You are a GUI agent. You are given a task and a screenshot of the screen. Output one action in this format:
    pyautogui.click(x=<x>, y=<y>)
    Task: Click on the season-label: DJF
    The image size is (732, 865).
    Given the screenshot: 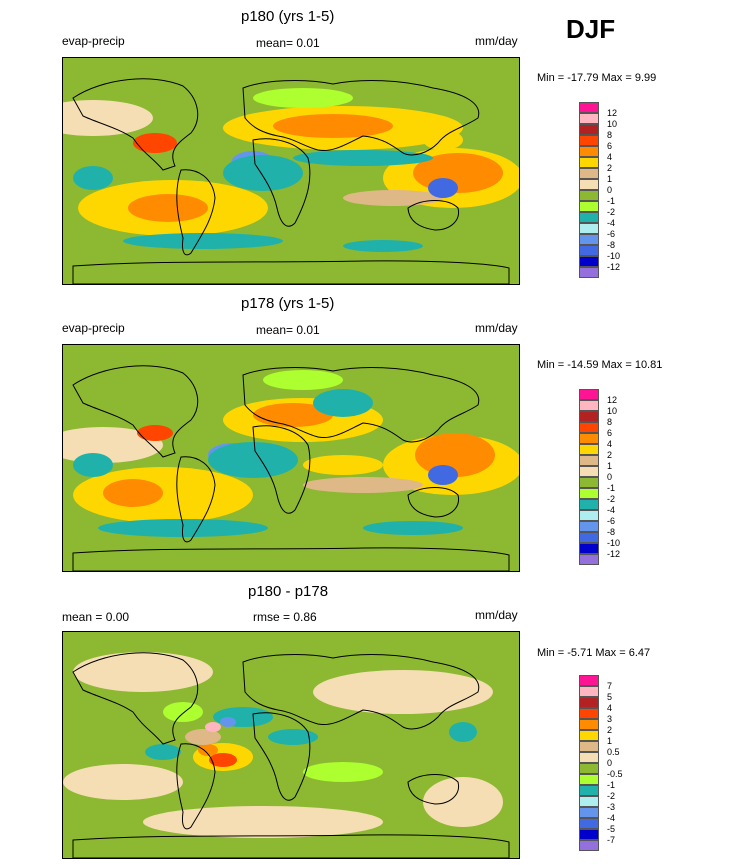 What is the action you would take?
    pyautogui.click(x=591, y=29)
    